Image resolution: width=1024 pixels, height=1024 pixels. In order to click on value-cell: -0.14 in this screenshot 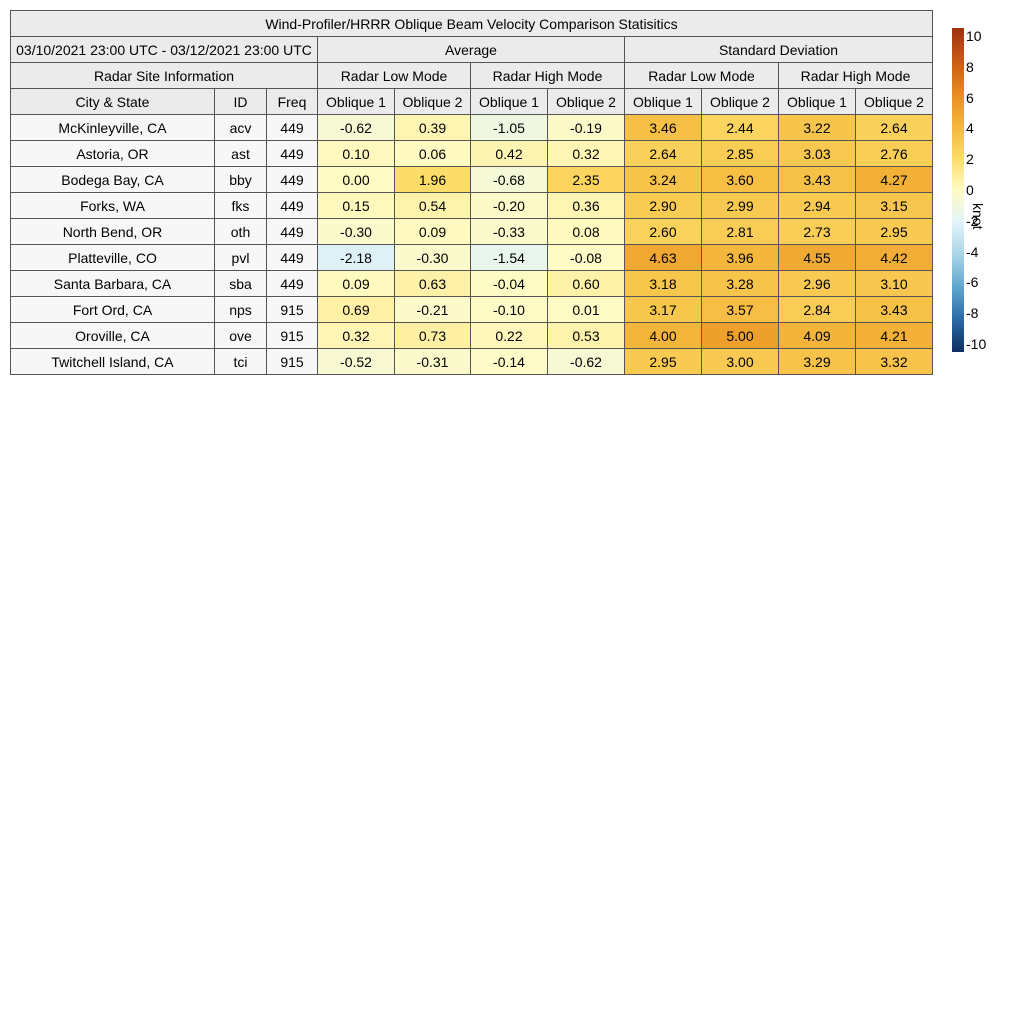, I will do `click(509, 361)`.